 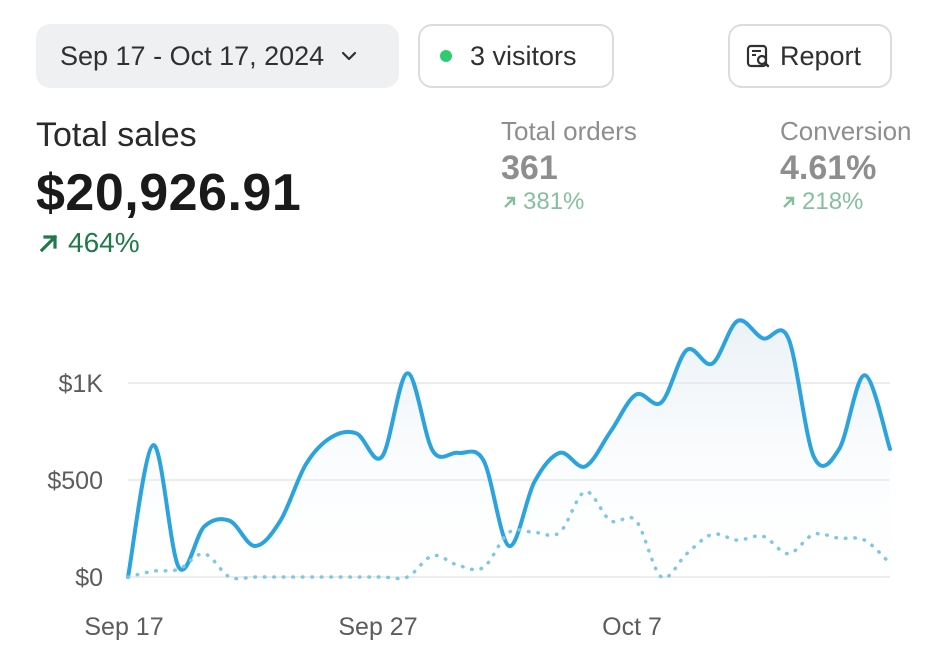 I want to click on metric-conversion: Conversion 4.61% 218%, so click(x=846, y=166).